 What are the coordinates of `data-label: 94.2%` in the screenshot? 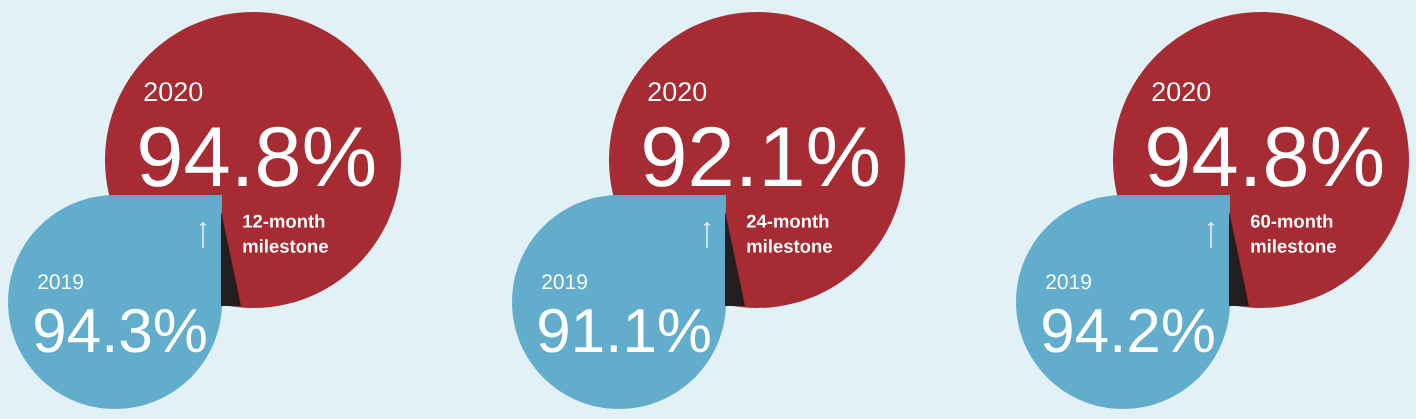 It's located at (1128, 330).